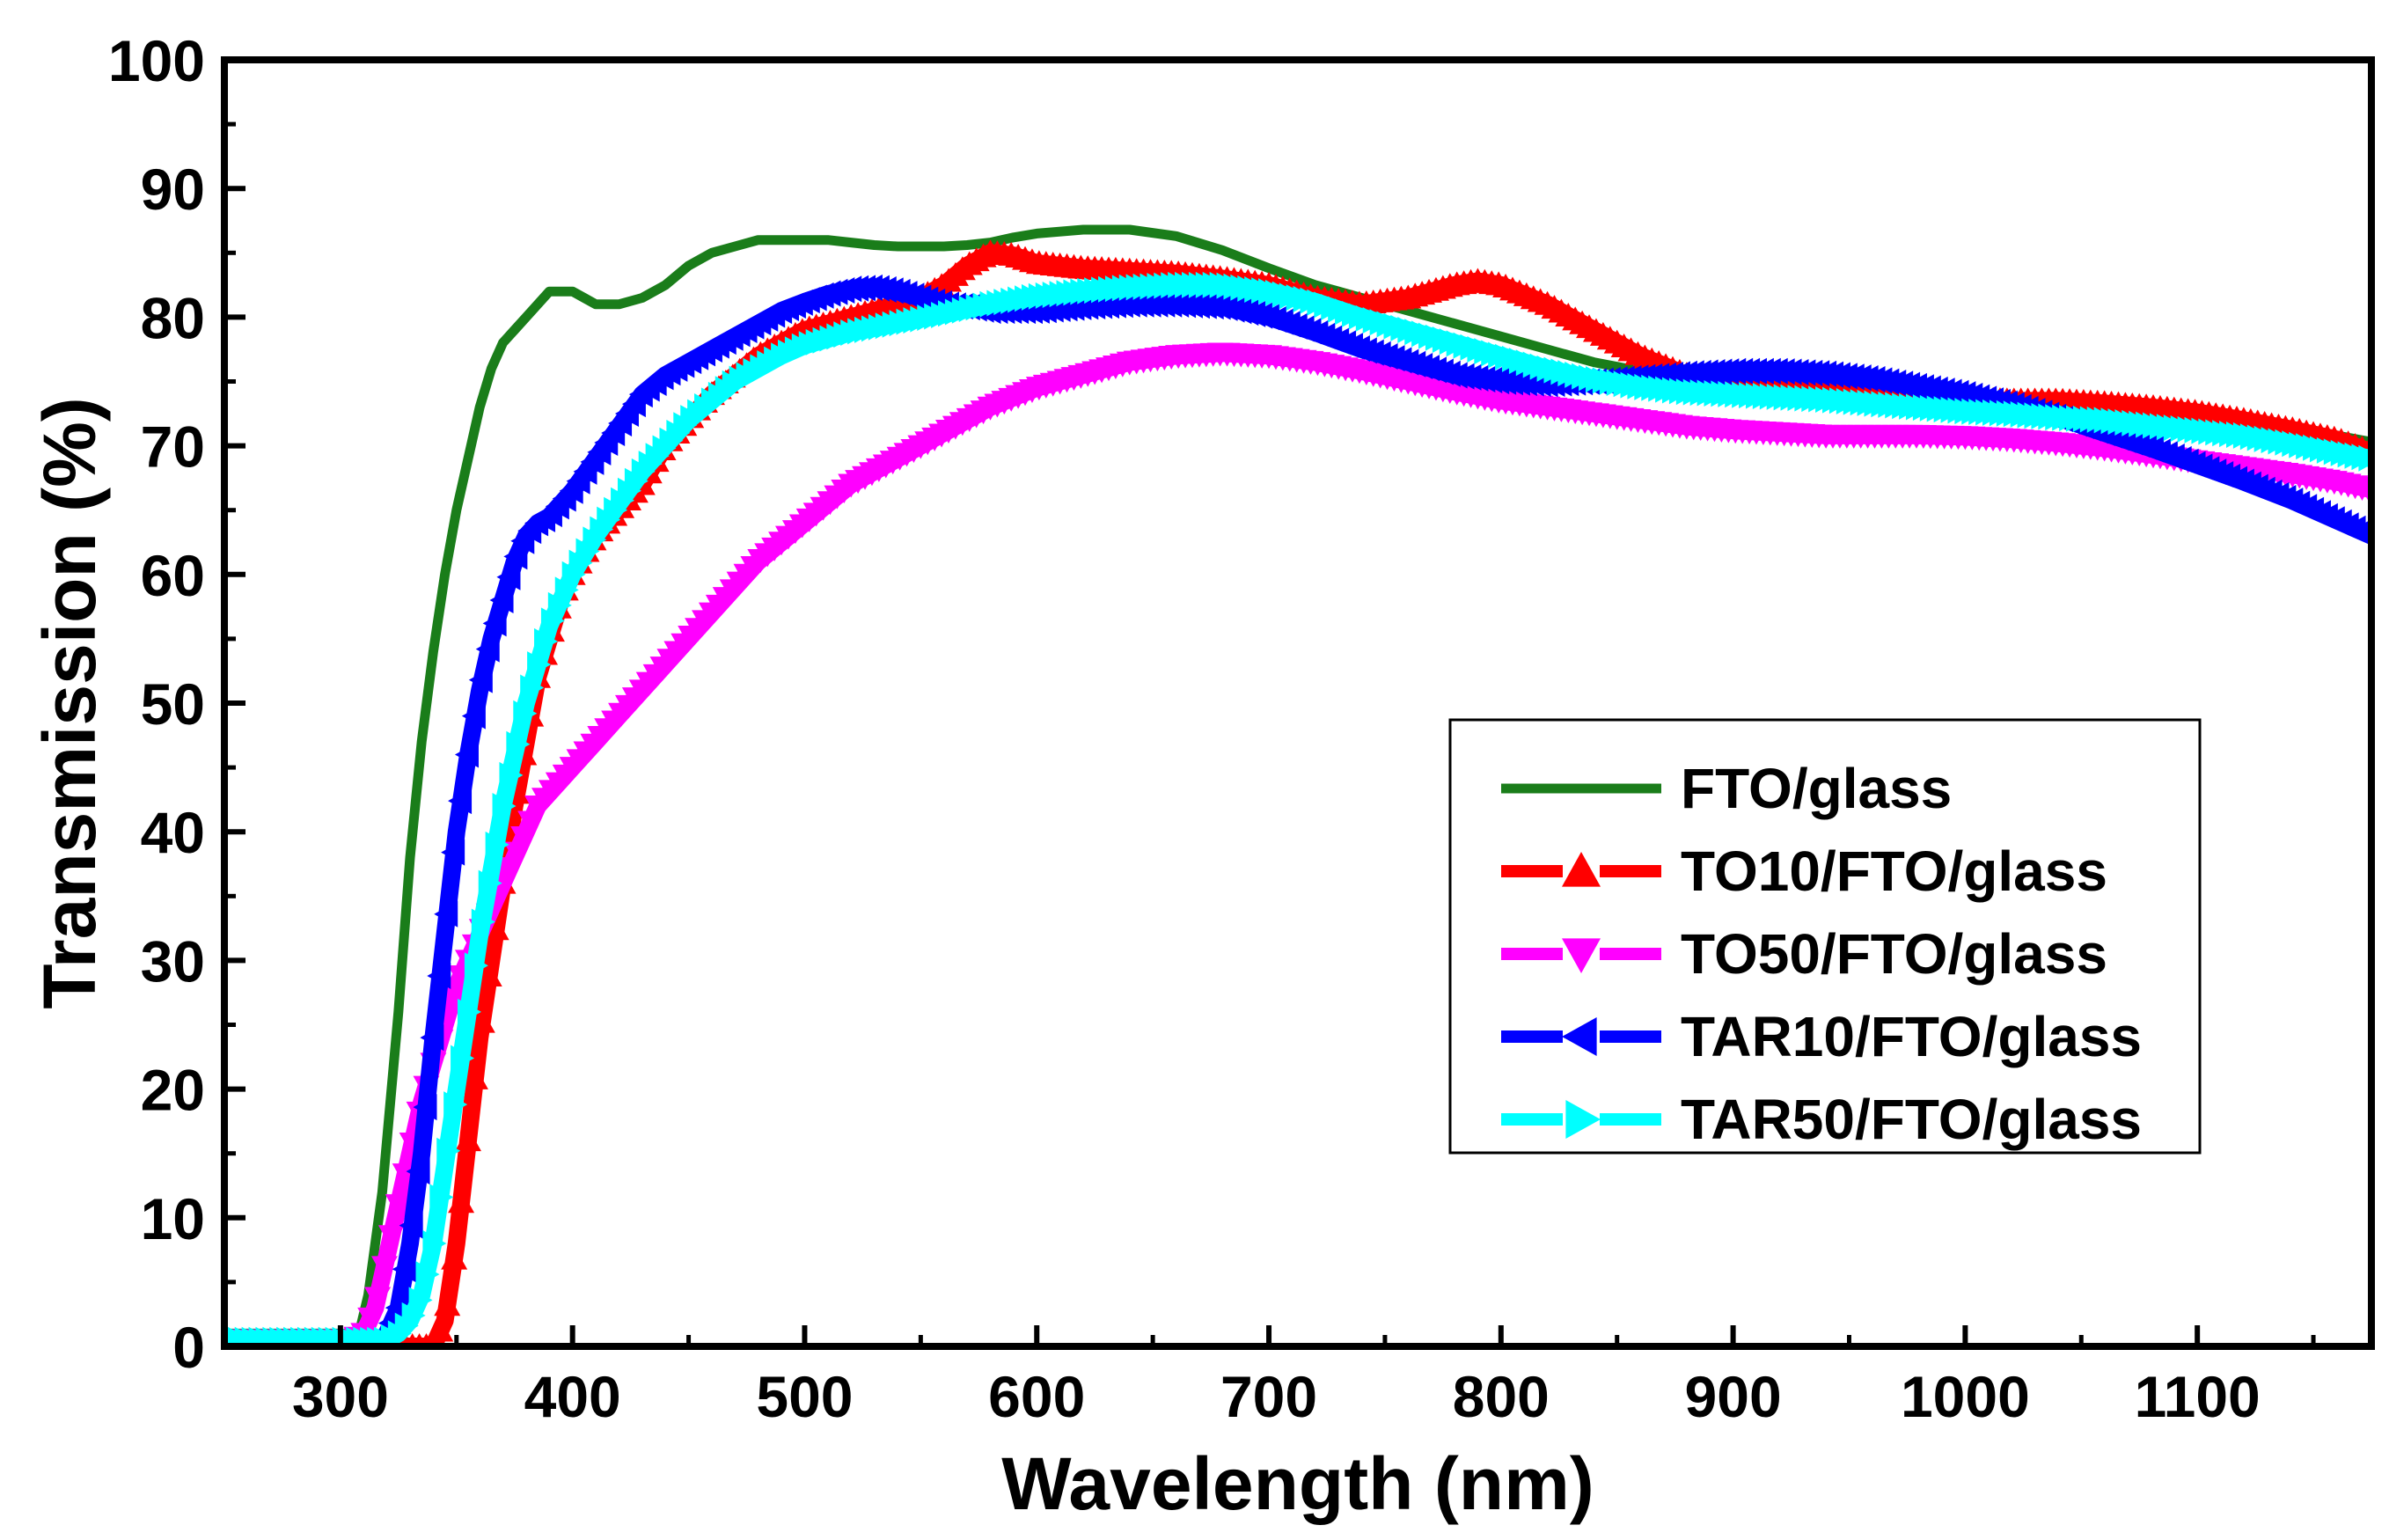 The width and height of the screenshot is (2389, 1540). Describe the element at coordinates (156, 60) in the screenshot. I see `y-tick-label: 100` at that location.